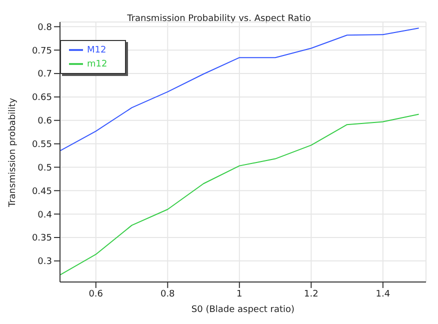 The width and height of the screenshot is (438, 324). I want to click on y-tick-label: 0.6, so click(45, 121).